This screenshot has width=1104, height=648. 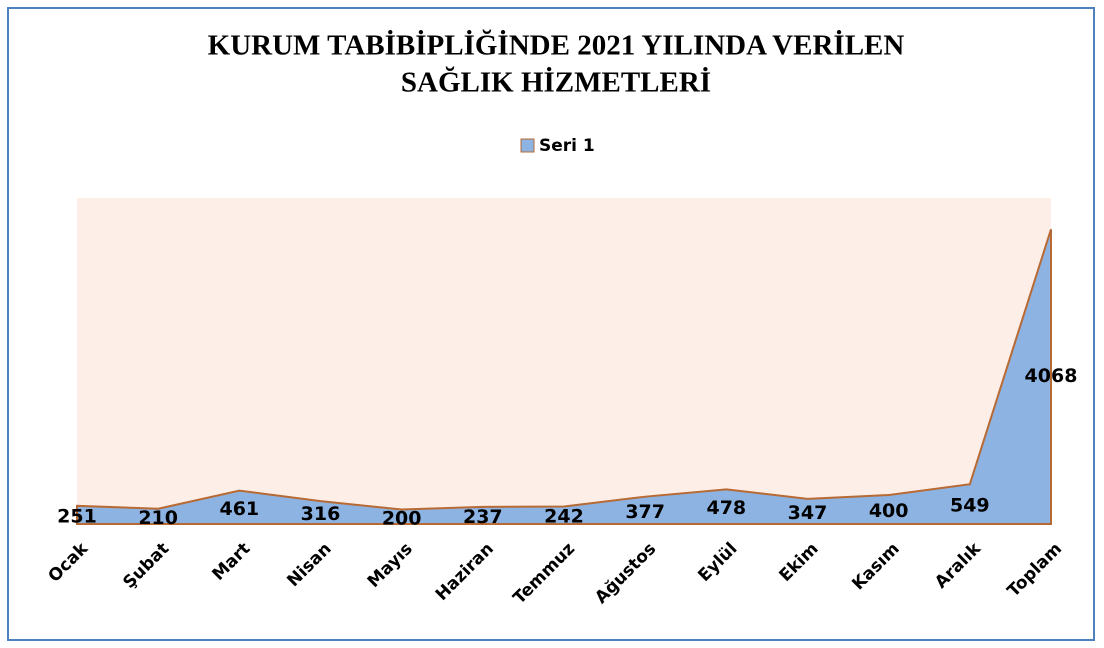 I want to click on legend-swatch, so click(x=527, y=145).